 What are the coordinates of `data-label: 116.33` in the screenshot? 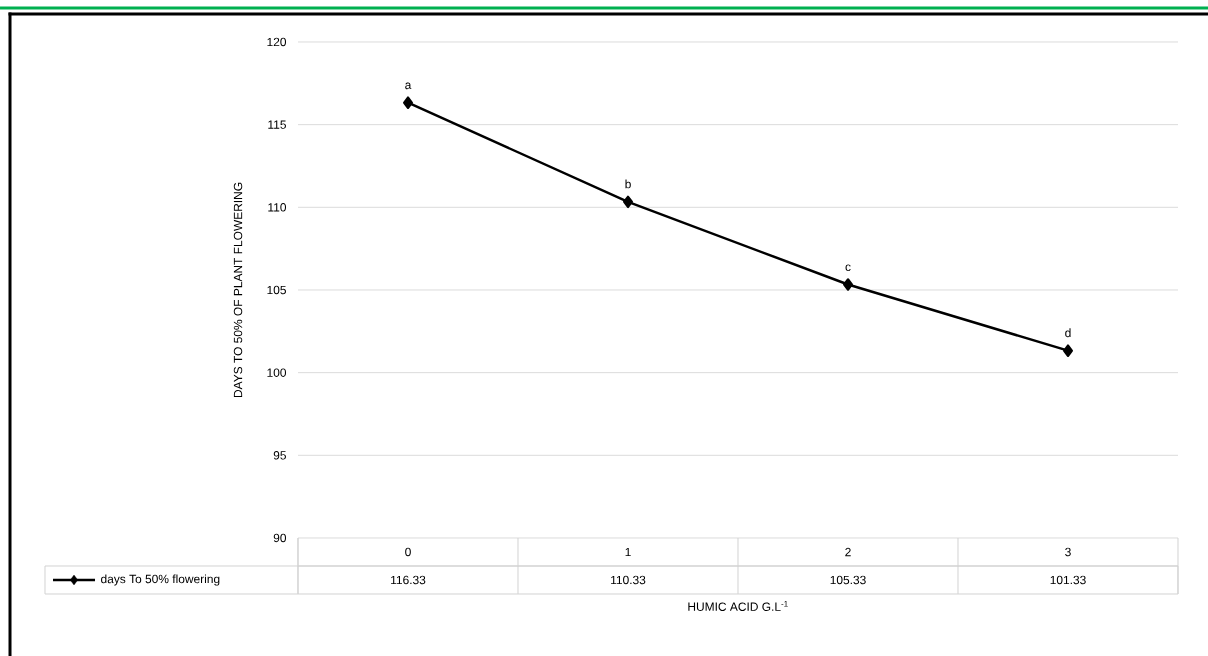 It's located at (408, 580).